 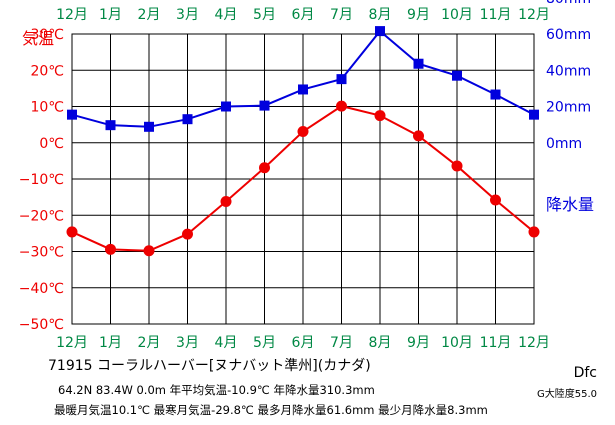 What do you see at coordinates (568, 71) in the screenshot?
I see `precipitation-tick-label: 40mm` at bounding box center [568, 71].